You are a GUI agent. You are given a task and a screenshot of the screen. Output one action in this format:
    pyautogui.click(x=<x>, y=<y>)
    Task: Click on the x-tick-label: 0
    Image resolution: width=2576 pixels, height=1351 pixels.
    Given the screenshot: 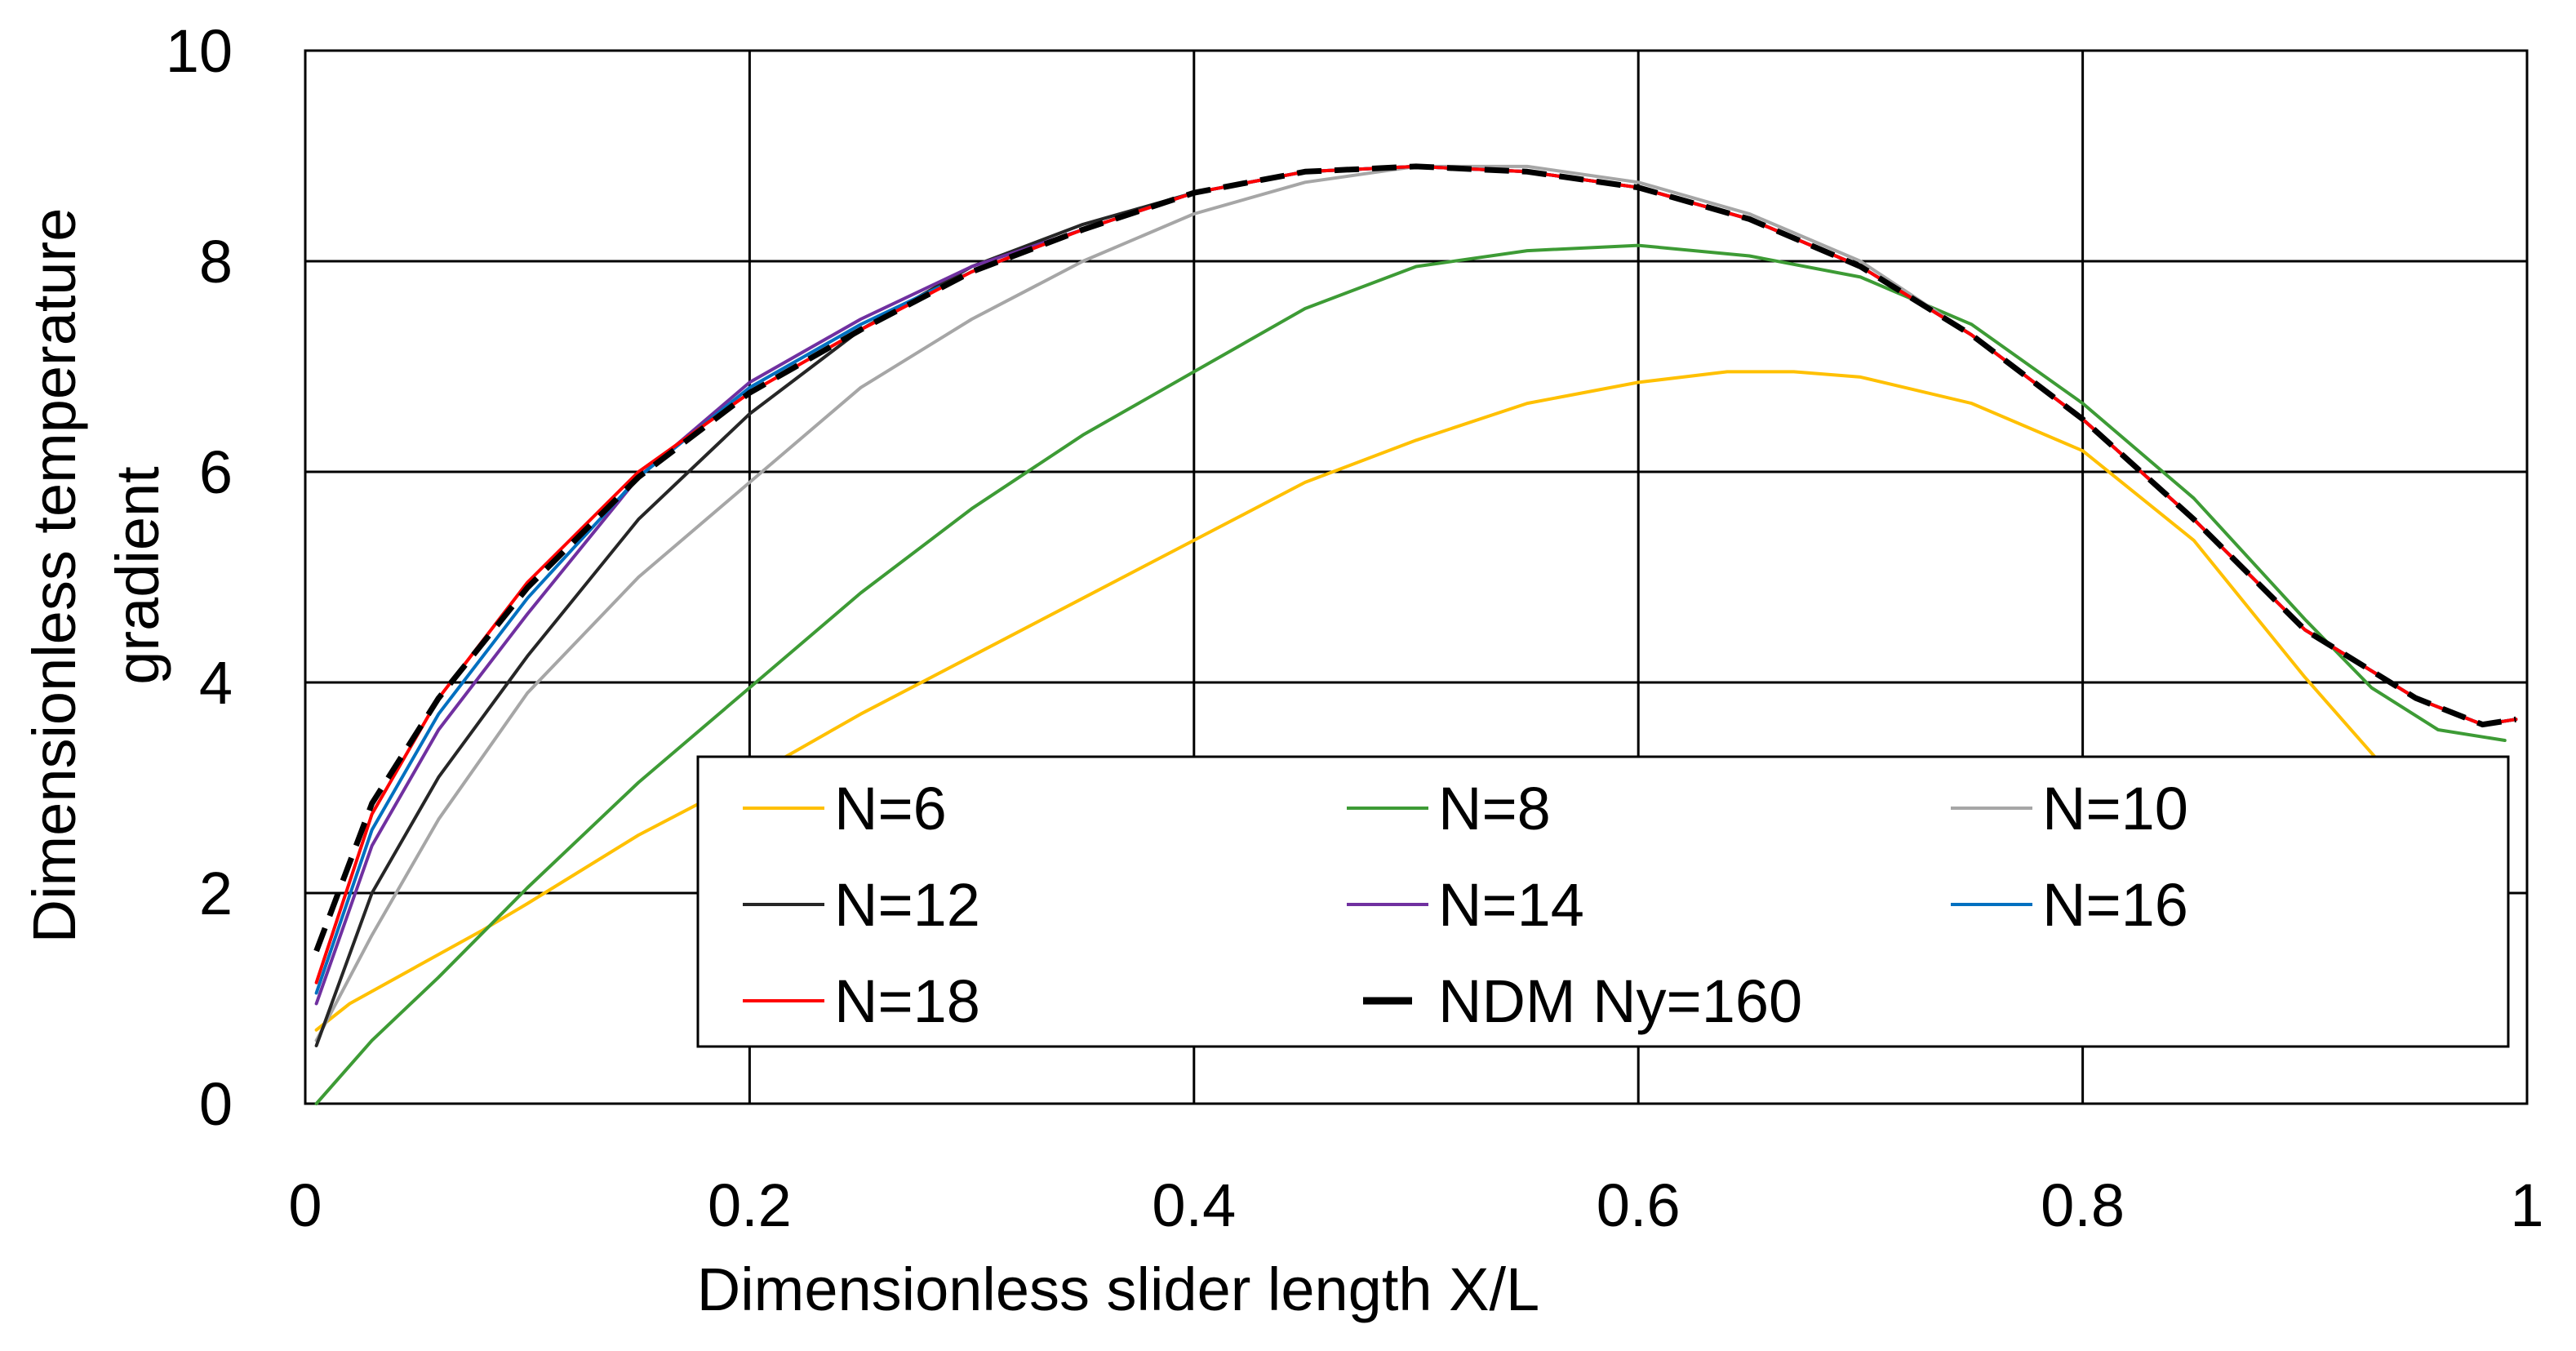 What is the action you would take?
    pyautogui.click(x=305, y=1205)
    